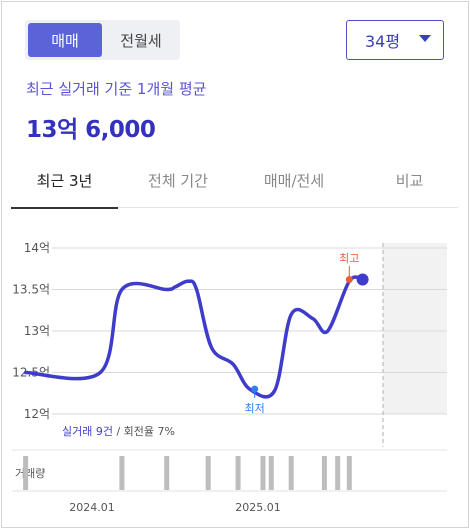 The image size is (470, 529). I want to click on x-tick-label: 2025.01, so click(258, 507).